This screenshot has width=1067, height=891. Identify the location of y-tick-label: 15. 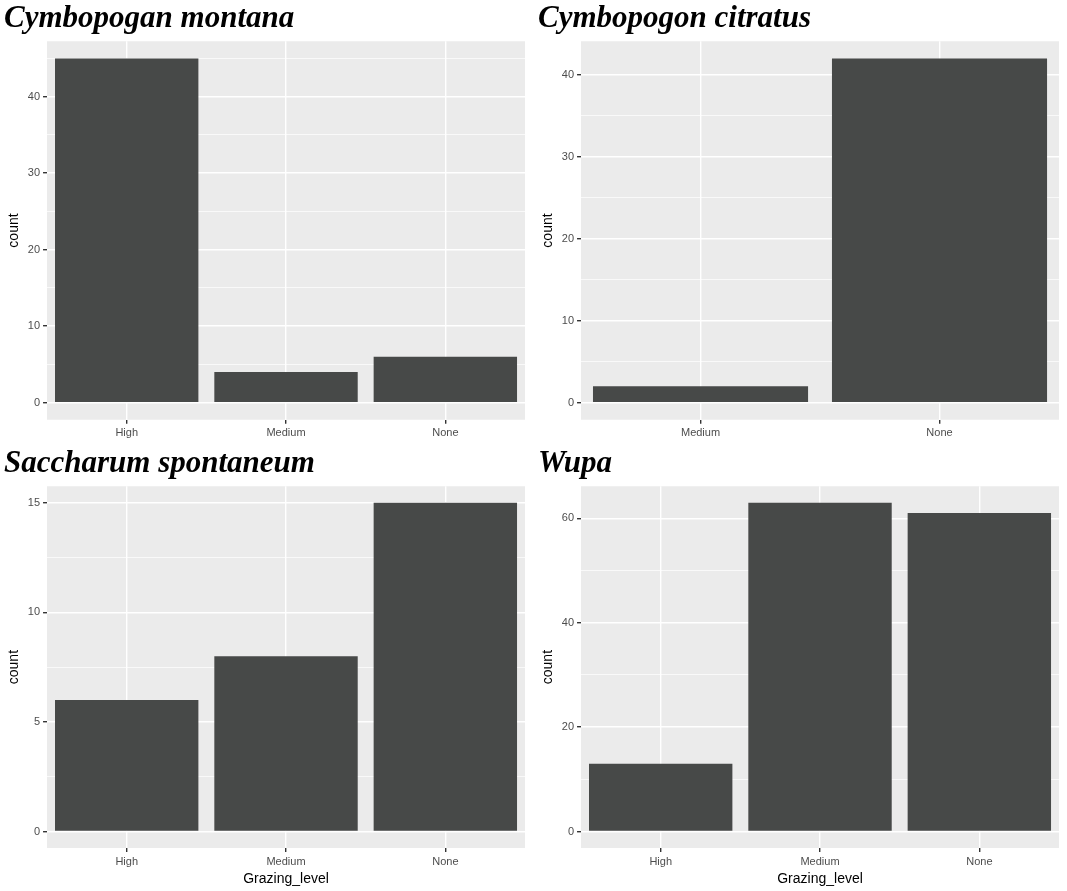
(34, 501).